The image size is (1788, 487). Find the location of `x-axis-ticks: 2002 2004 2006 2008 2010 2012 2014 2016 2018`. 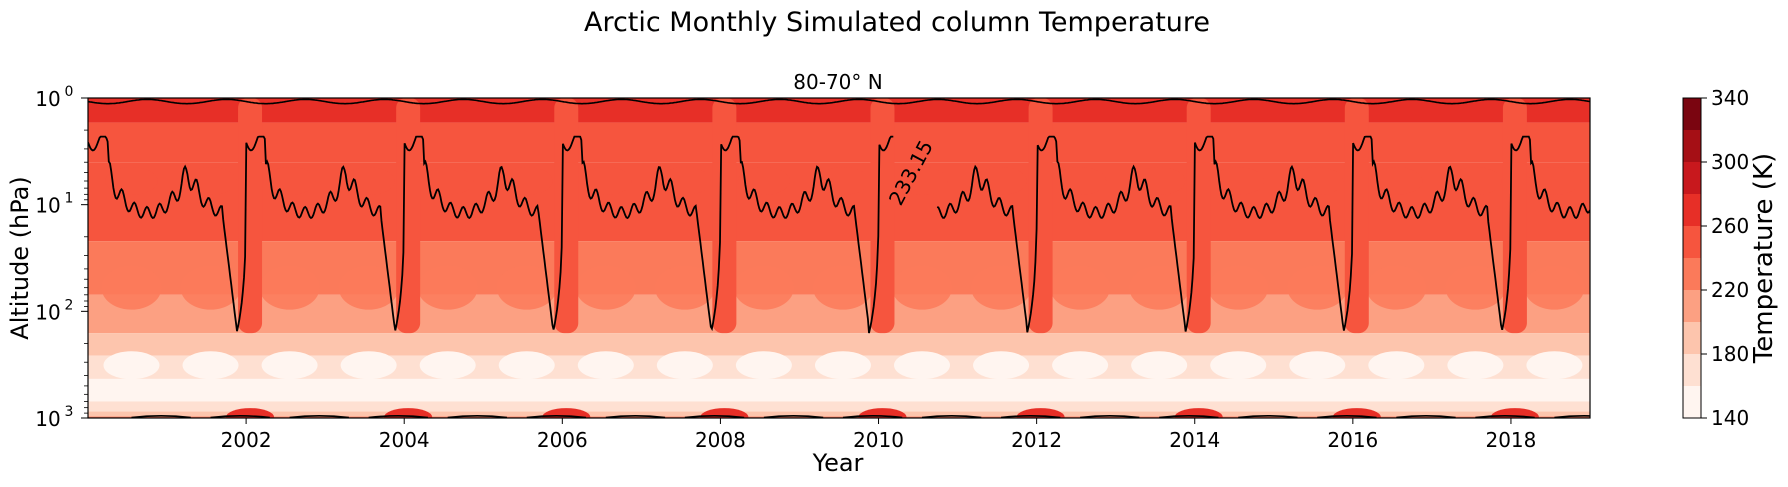

x-axis-ticks: 2002 2004 2006 2008 2010 2012 2014 2016 2018 is located at coordinates (878, 435).